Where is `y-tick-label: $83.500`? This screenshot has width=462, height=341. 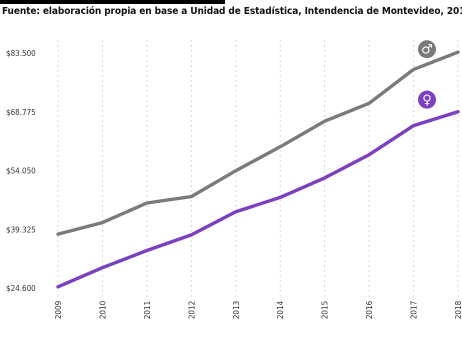 y-tick-label: $83.500 is located at coordinates (21, 53).